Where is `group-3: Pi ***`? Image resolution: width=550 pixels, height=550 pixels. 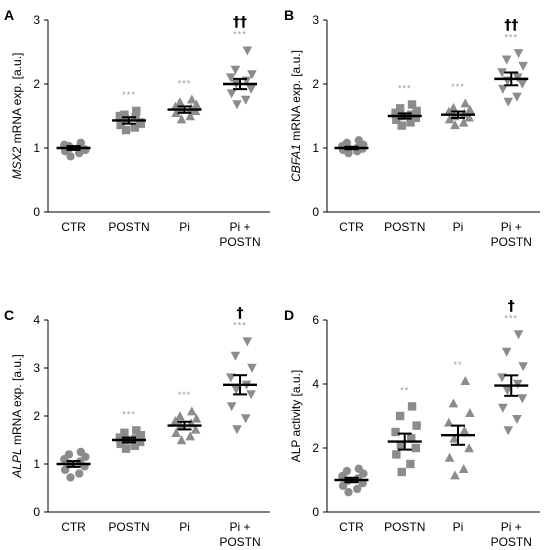
group-3: Pi *** is located at coordinates (184, 156).